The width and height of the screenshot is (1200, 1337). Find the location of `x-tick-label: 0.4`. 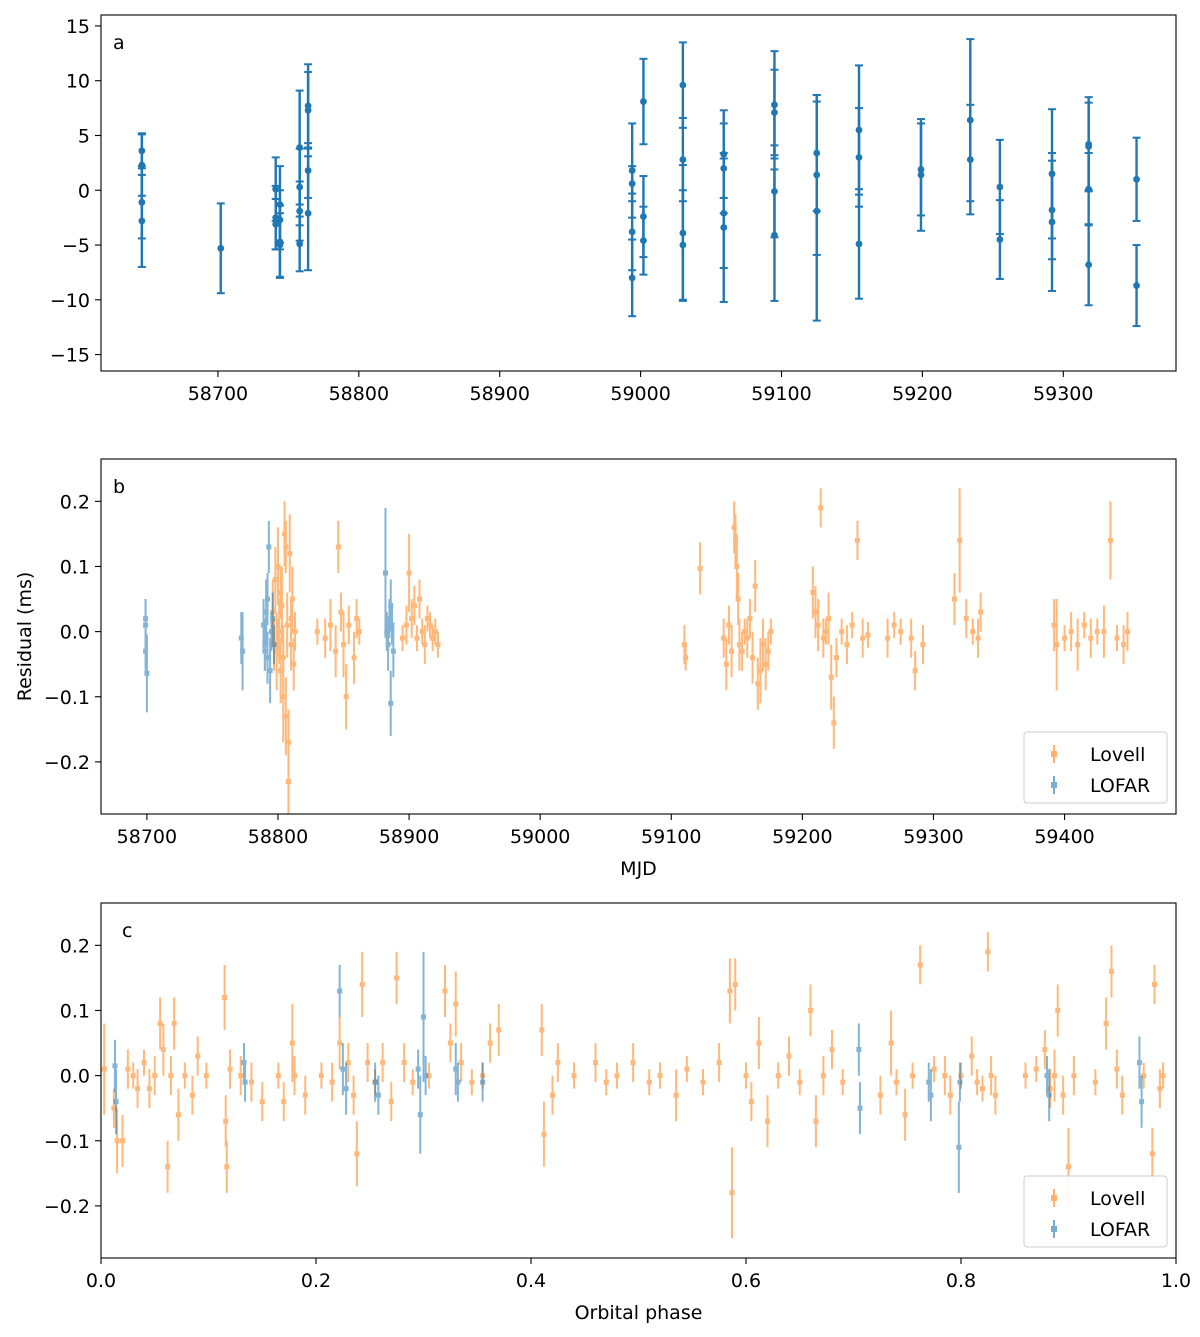

x-tick-label: 0.4 is located at coordinates (531, 1281).